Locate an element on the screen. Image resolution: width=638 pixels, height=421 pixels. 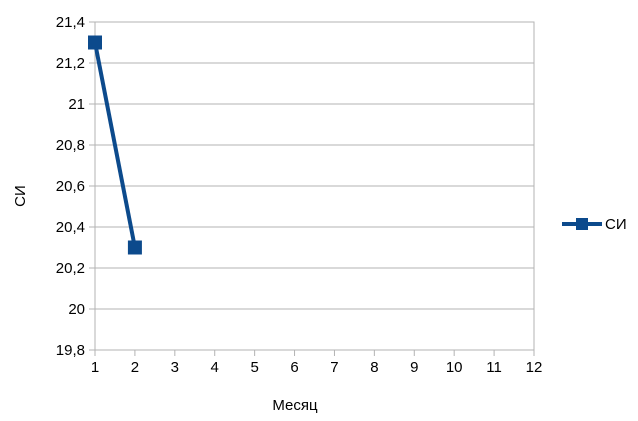
legend: СИ is located at coordinates (594, 224).